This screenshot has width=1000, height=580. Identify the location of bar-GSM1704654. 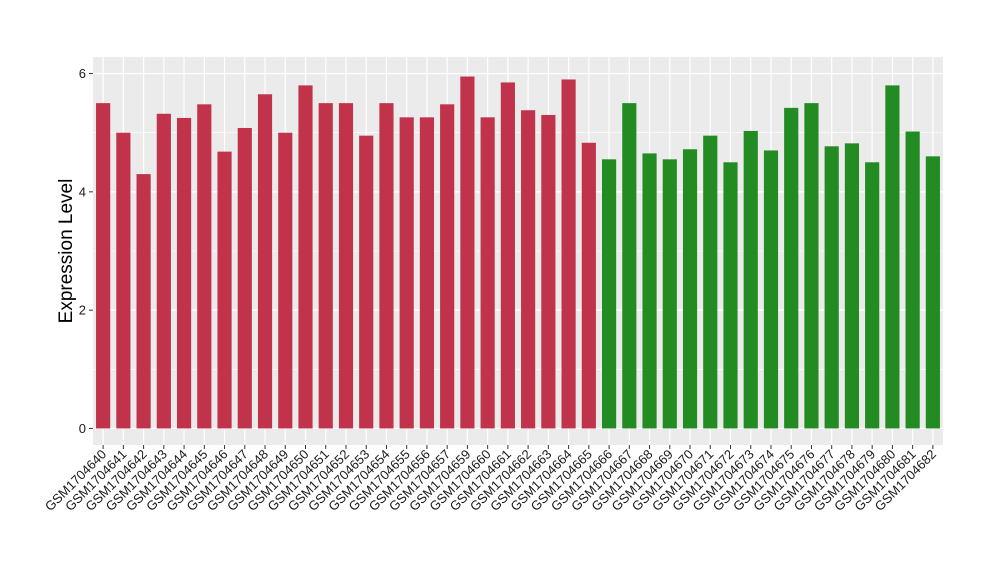
(386, 266).